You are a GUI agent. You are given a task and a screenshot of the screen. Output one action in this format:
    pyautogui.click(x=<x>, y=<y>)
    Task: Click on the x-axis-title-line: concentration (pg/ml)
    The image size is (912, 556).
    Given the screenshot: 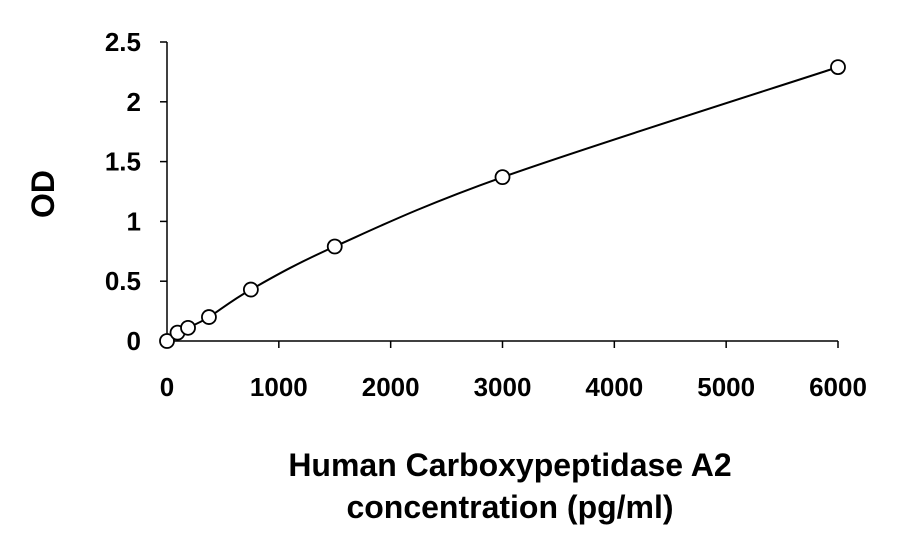 What is the action you would take?
    pyautogui.click(x=509, y=507)
    